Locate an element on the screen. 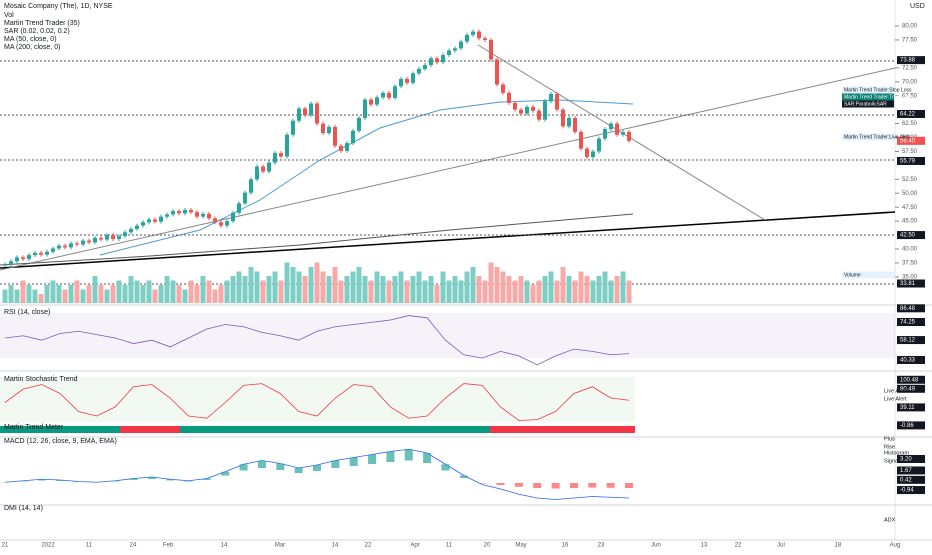 The height and width of the screenshot is (555, 932). time-label: Feb is located at coordinates (168, 546).